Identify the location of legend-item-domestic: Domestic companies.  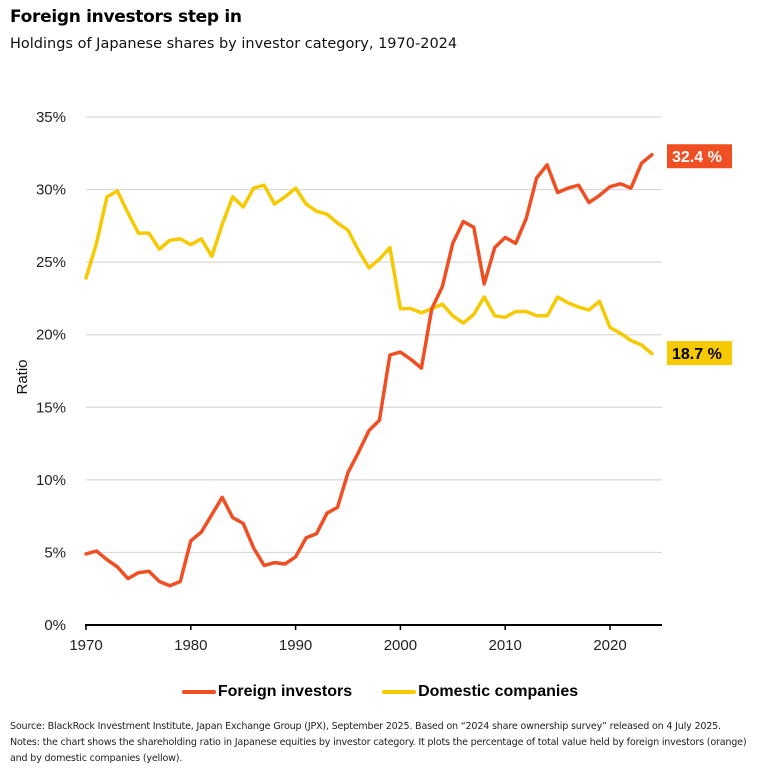
(480, 692).